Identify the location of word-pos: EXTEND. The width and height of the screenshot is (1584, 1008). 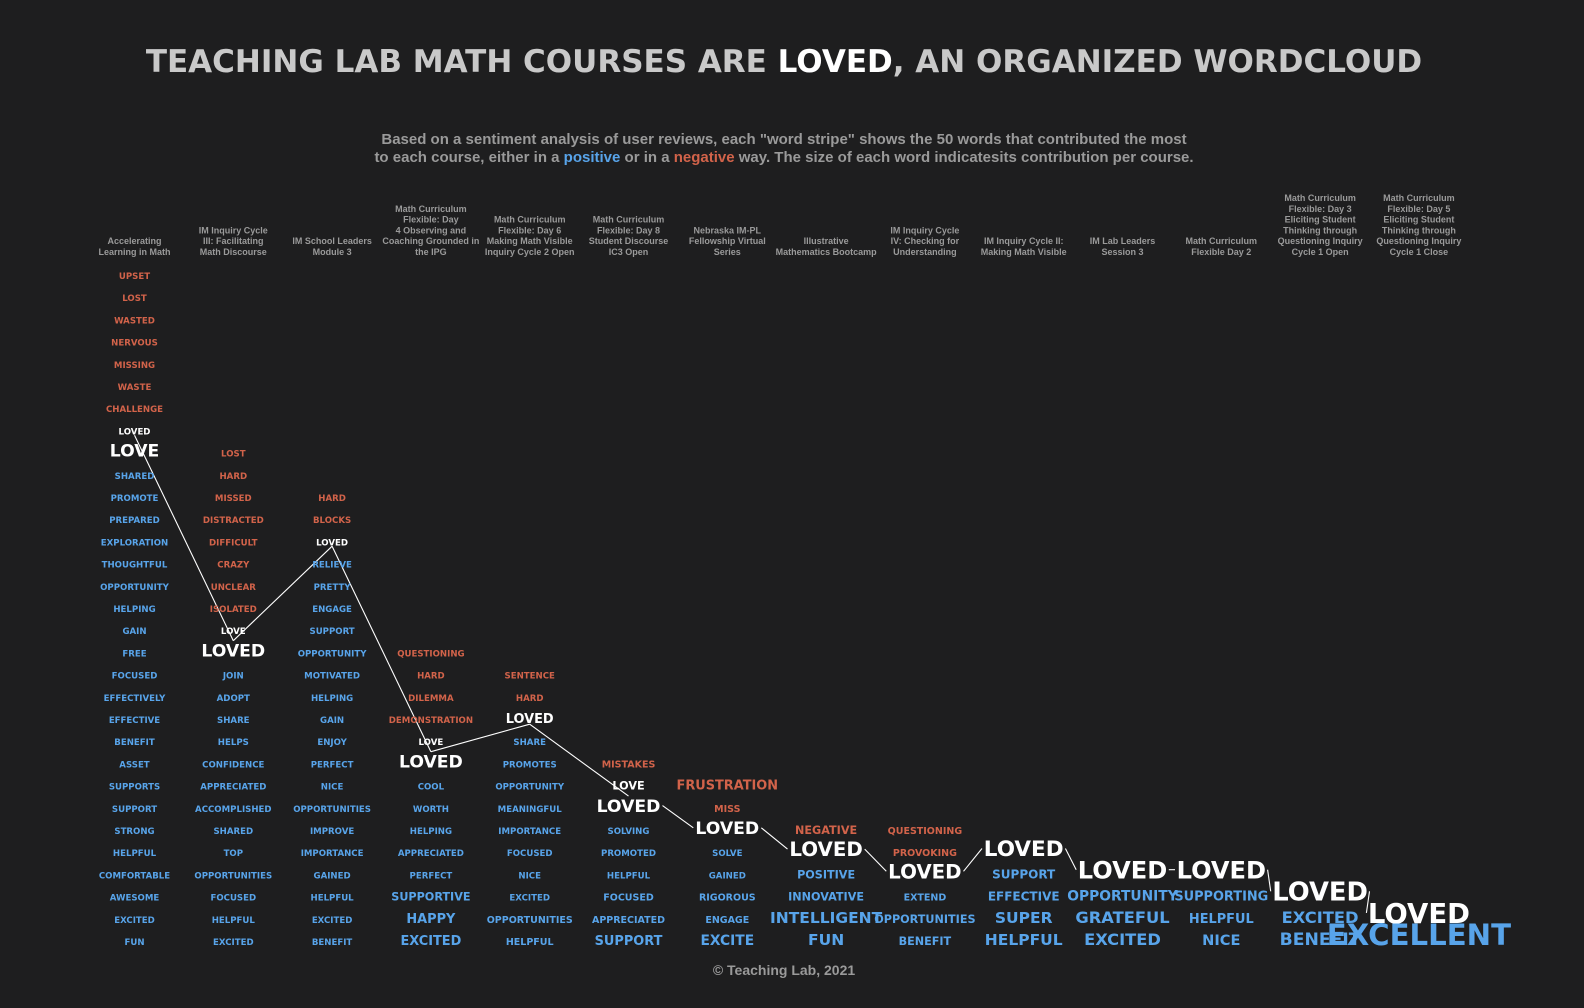
(925, 898).